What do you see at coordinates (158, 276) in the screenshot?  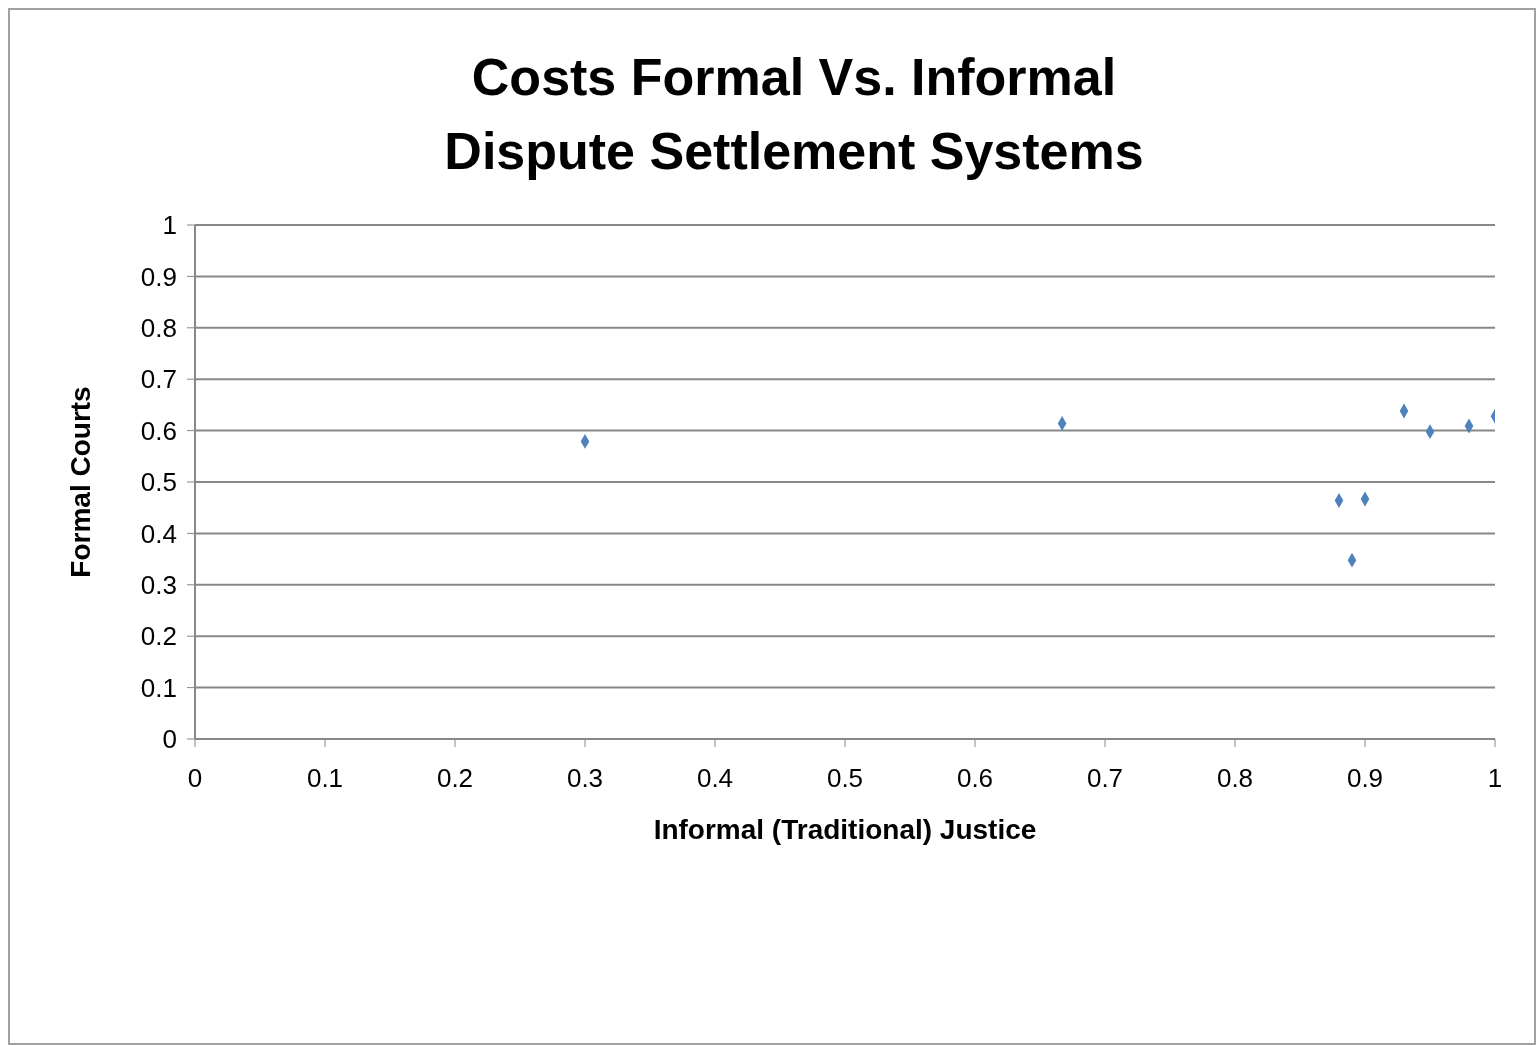 I see `y-tick-label: 0.9` at bounding box center [158, 276].